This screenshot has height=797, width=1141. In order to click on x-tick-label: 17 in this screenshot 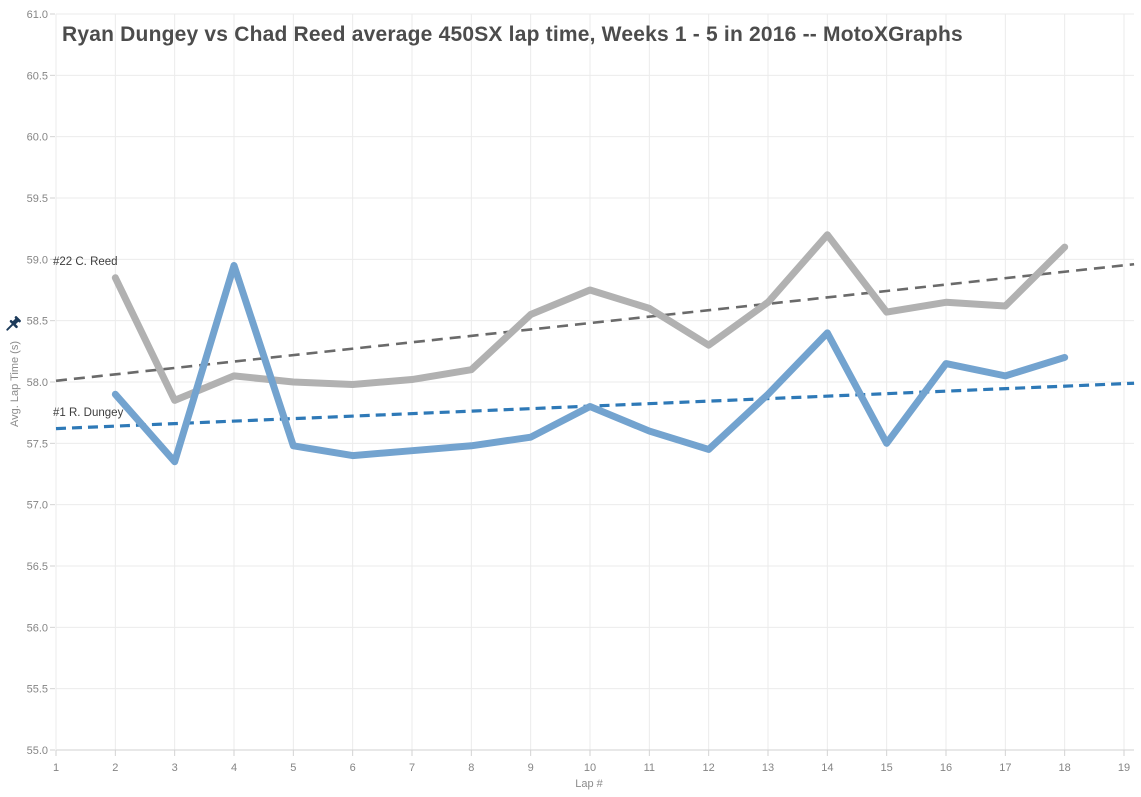, I will do `click(1005, 768)`.